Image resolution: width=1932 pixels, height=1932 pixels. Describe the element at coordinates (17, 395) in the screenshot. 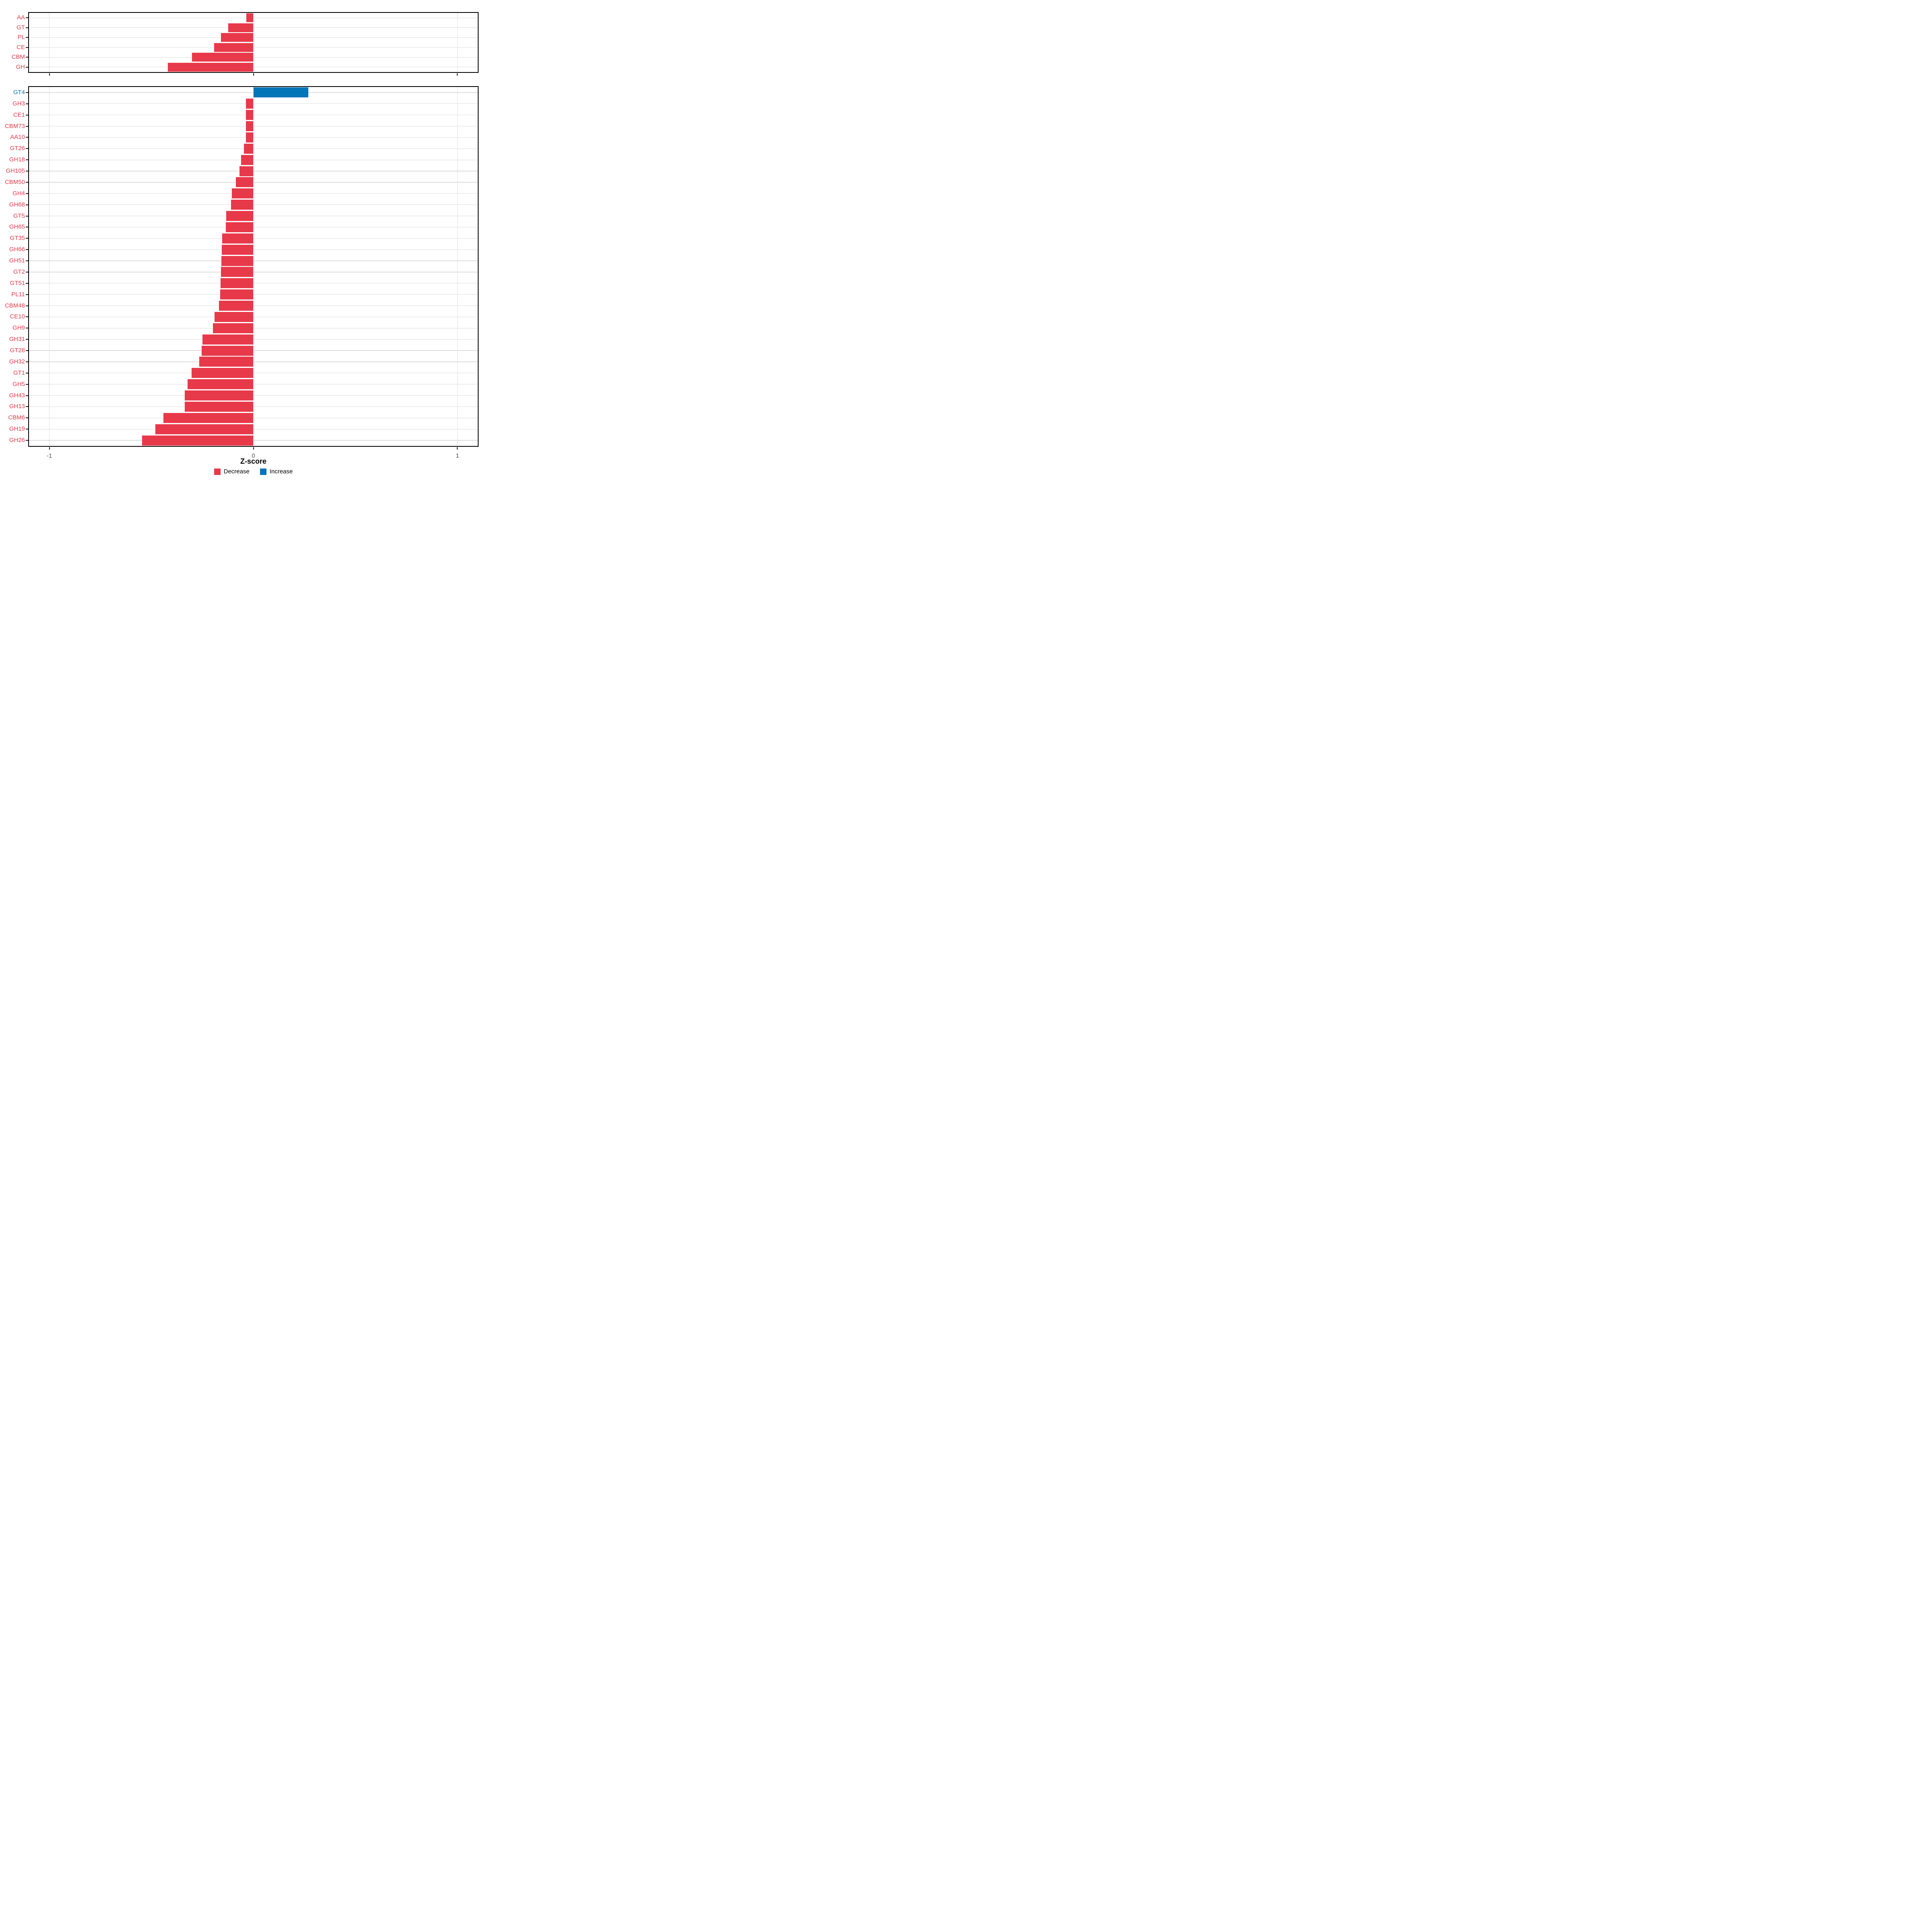

I see `y-axis-label-GH43: GH43` at that location.